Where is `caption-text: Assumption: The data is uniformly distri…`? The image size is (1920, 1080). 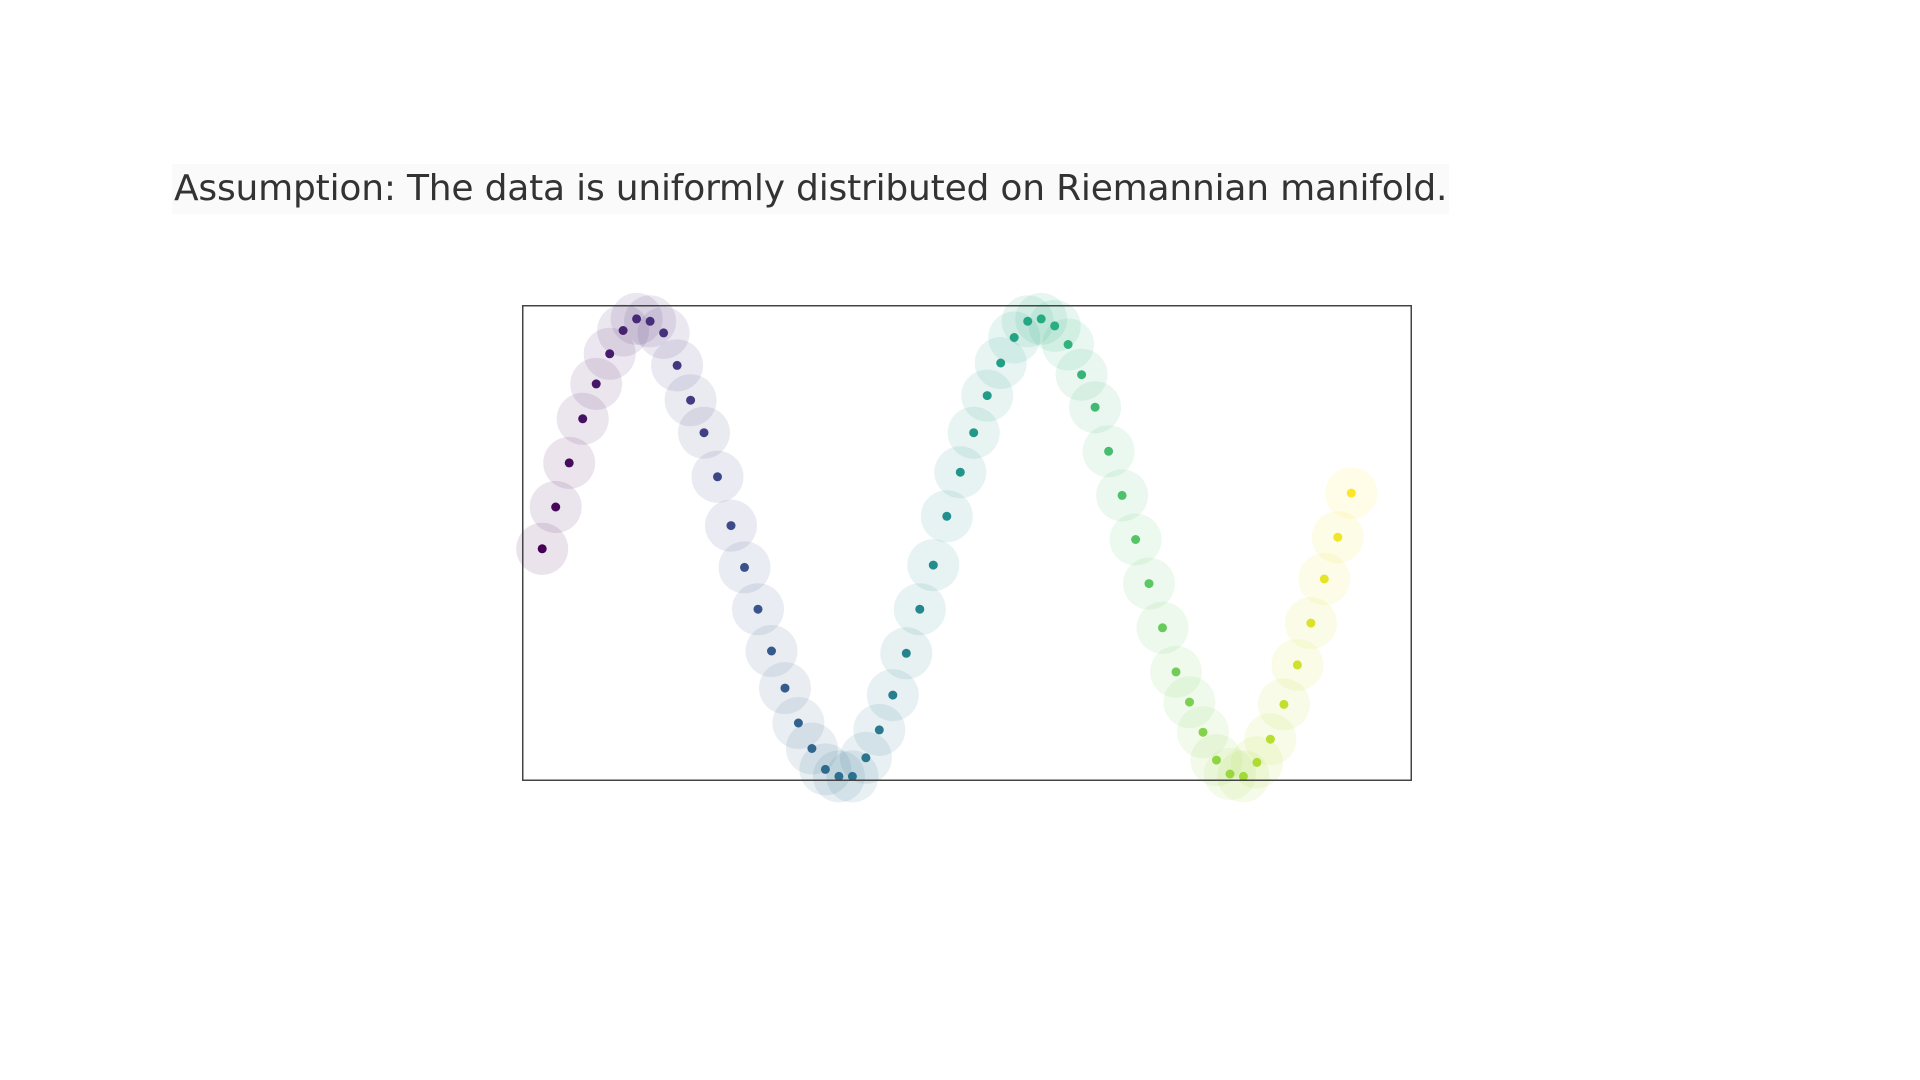
caption-text: Assumption: The data is uniformly distri… is located at coordinates (811, 189).